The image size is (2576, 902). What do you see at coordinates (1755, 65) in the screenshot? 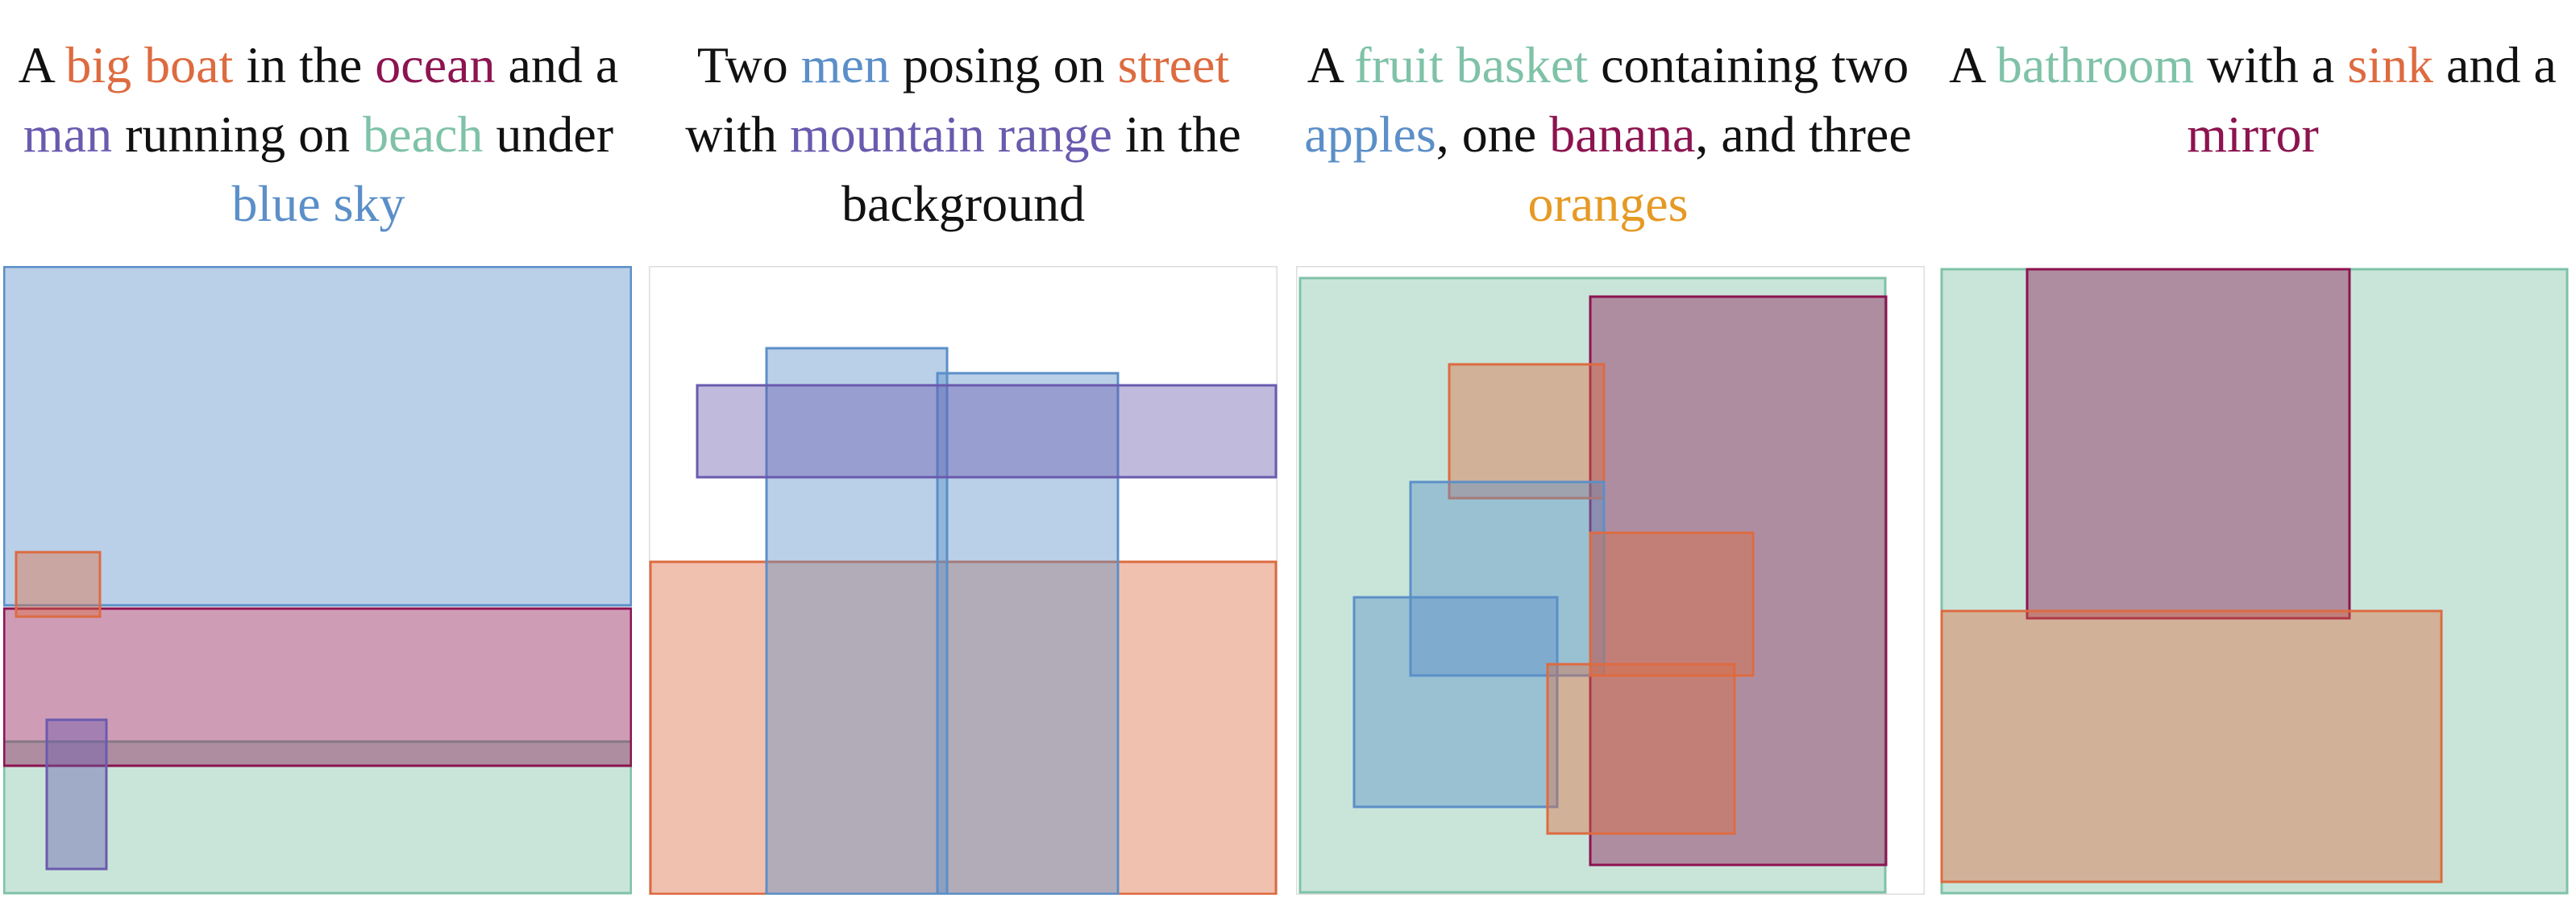
I see `caption-3-segment: containing two` at bounding box center [1755, 65].